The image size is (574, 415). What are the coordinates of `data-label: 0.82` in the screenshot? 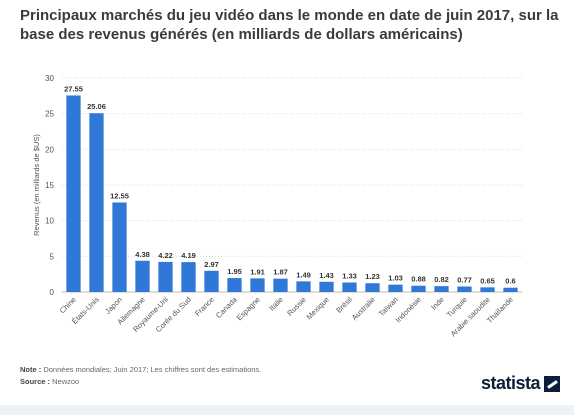 It's located at (441, 279).